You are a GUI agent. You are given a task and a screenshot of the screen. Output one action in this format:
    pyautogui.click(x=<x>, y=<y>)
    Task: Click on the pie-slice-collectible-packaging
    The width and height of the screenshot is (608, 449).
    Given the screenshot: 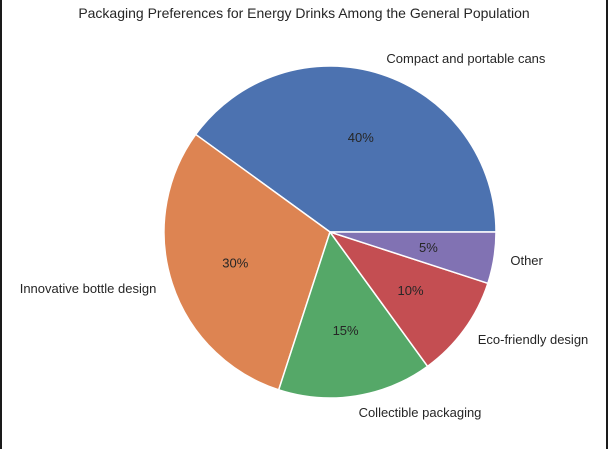 What is the action you would take?
    pyautogui.click(x=353, y=315)
    